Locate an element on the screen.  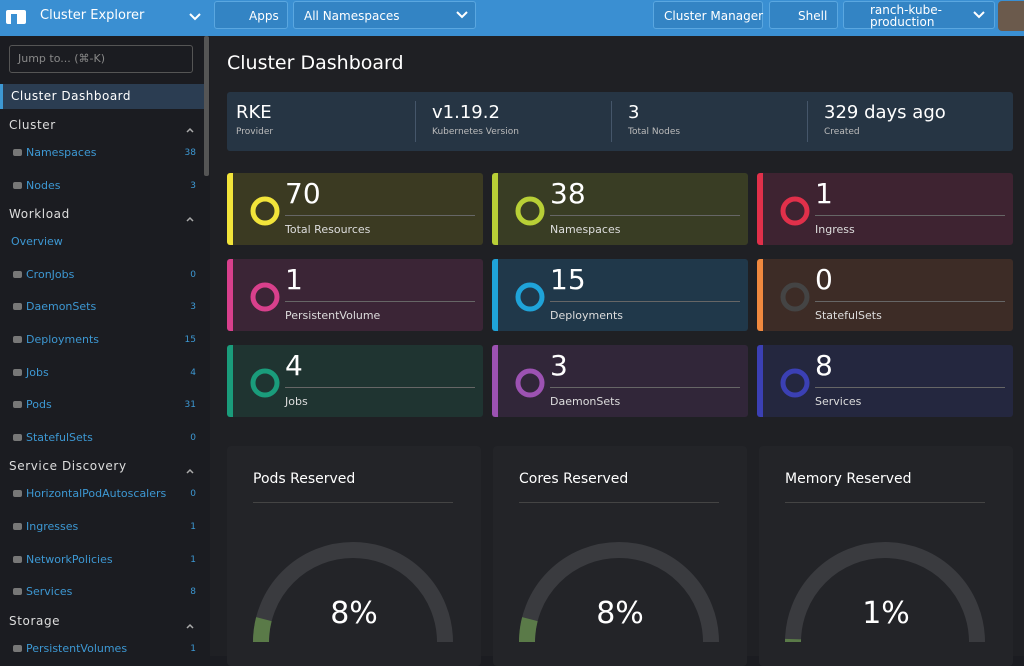
apps-button: Apps is located at coordinates (251, 15).